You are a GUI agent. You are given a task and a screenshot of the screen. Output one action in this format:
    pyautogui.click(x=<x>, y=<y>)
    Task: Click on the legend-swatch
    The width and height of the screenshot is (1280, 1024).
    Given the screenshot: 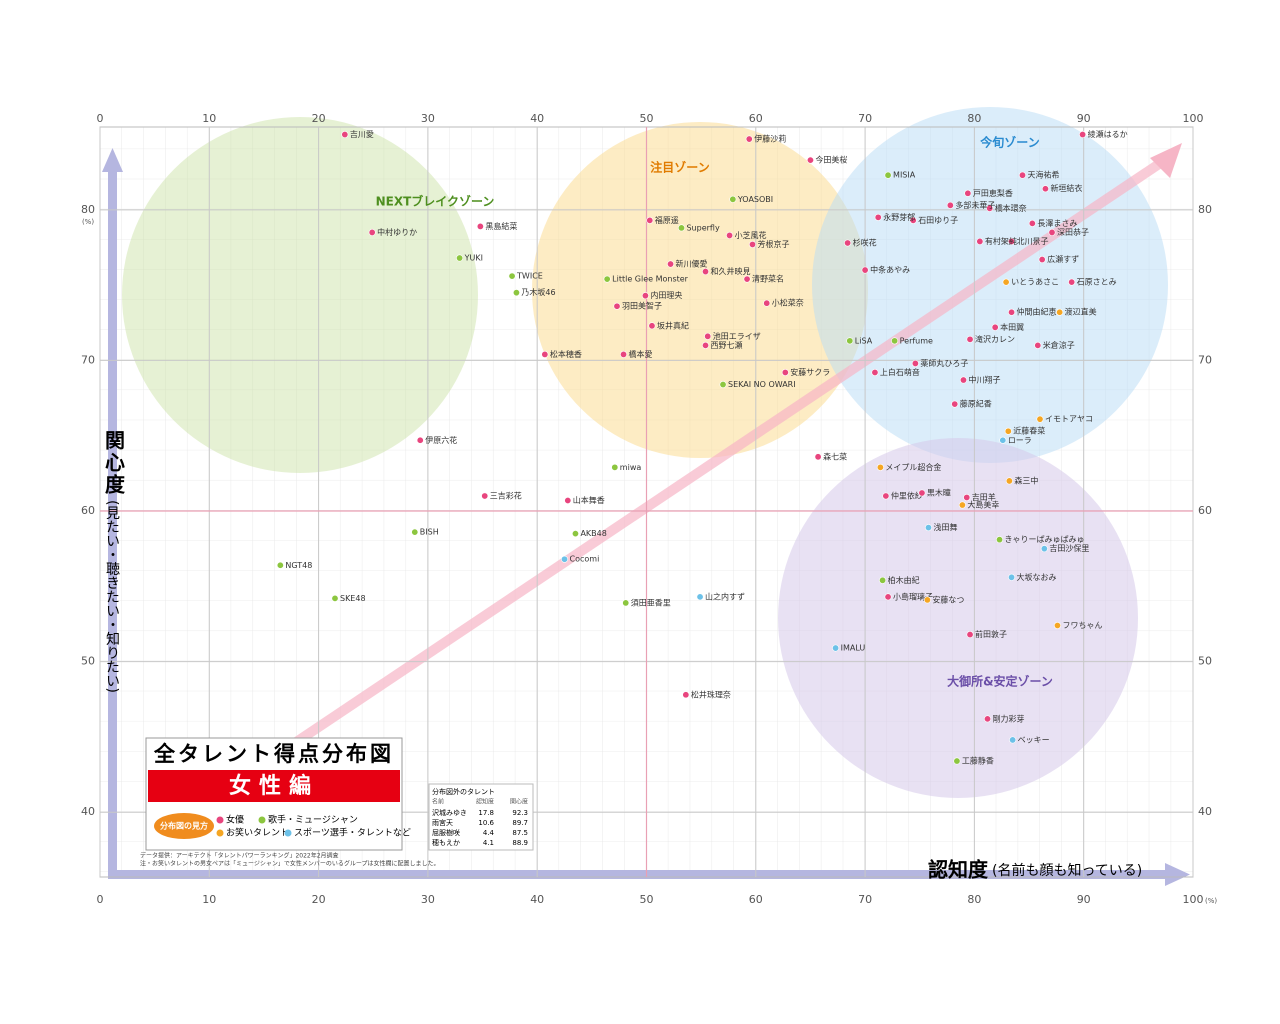 What is the action you would take?
    pyautogui.click(x=262, y=820)
    